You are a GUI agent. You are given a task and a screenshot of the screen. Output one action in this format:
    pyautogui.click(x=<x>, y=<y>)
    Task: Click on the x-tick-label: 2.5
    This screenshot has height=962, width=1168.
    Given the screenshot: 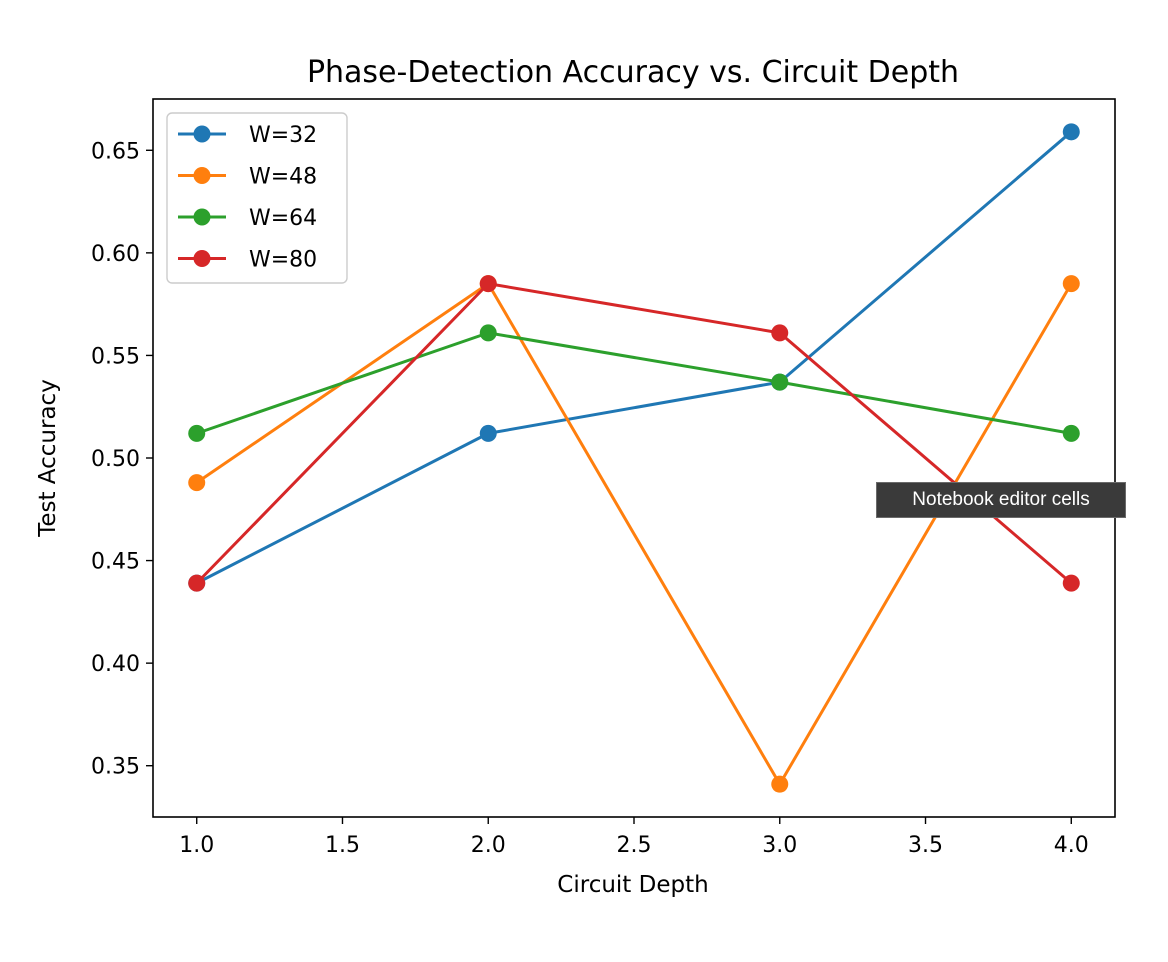 What is the action you would take?
    pyautogui.click(x=634, y=845)
    